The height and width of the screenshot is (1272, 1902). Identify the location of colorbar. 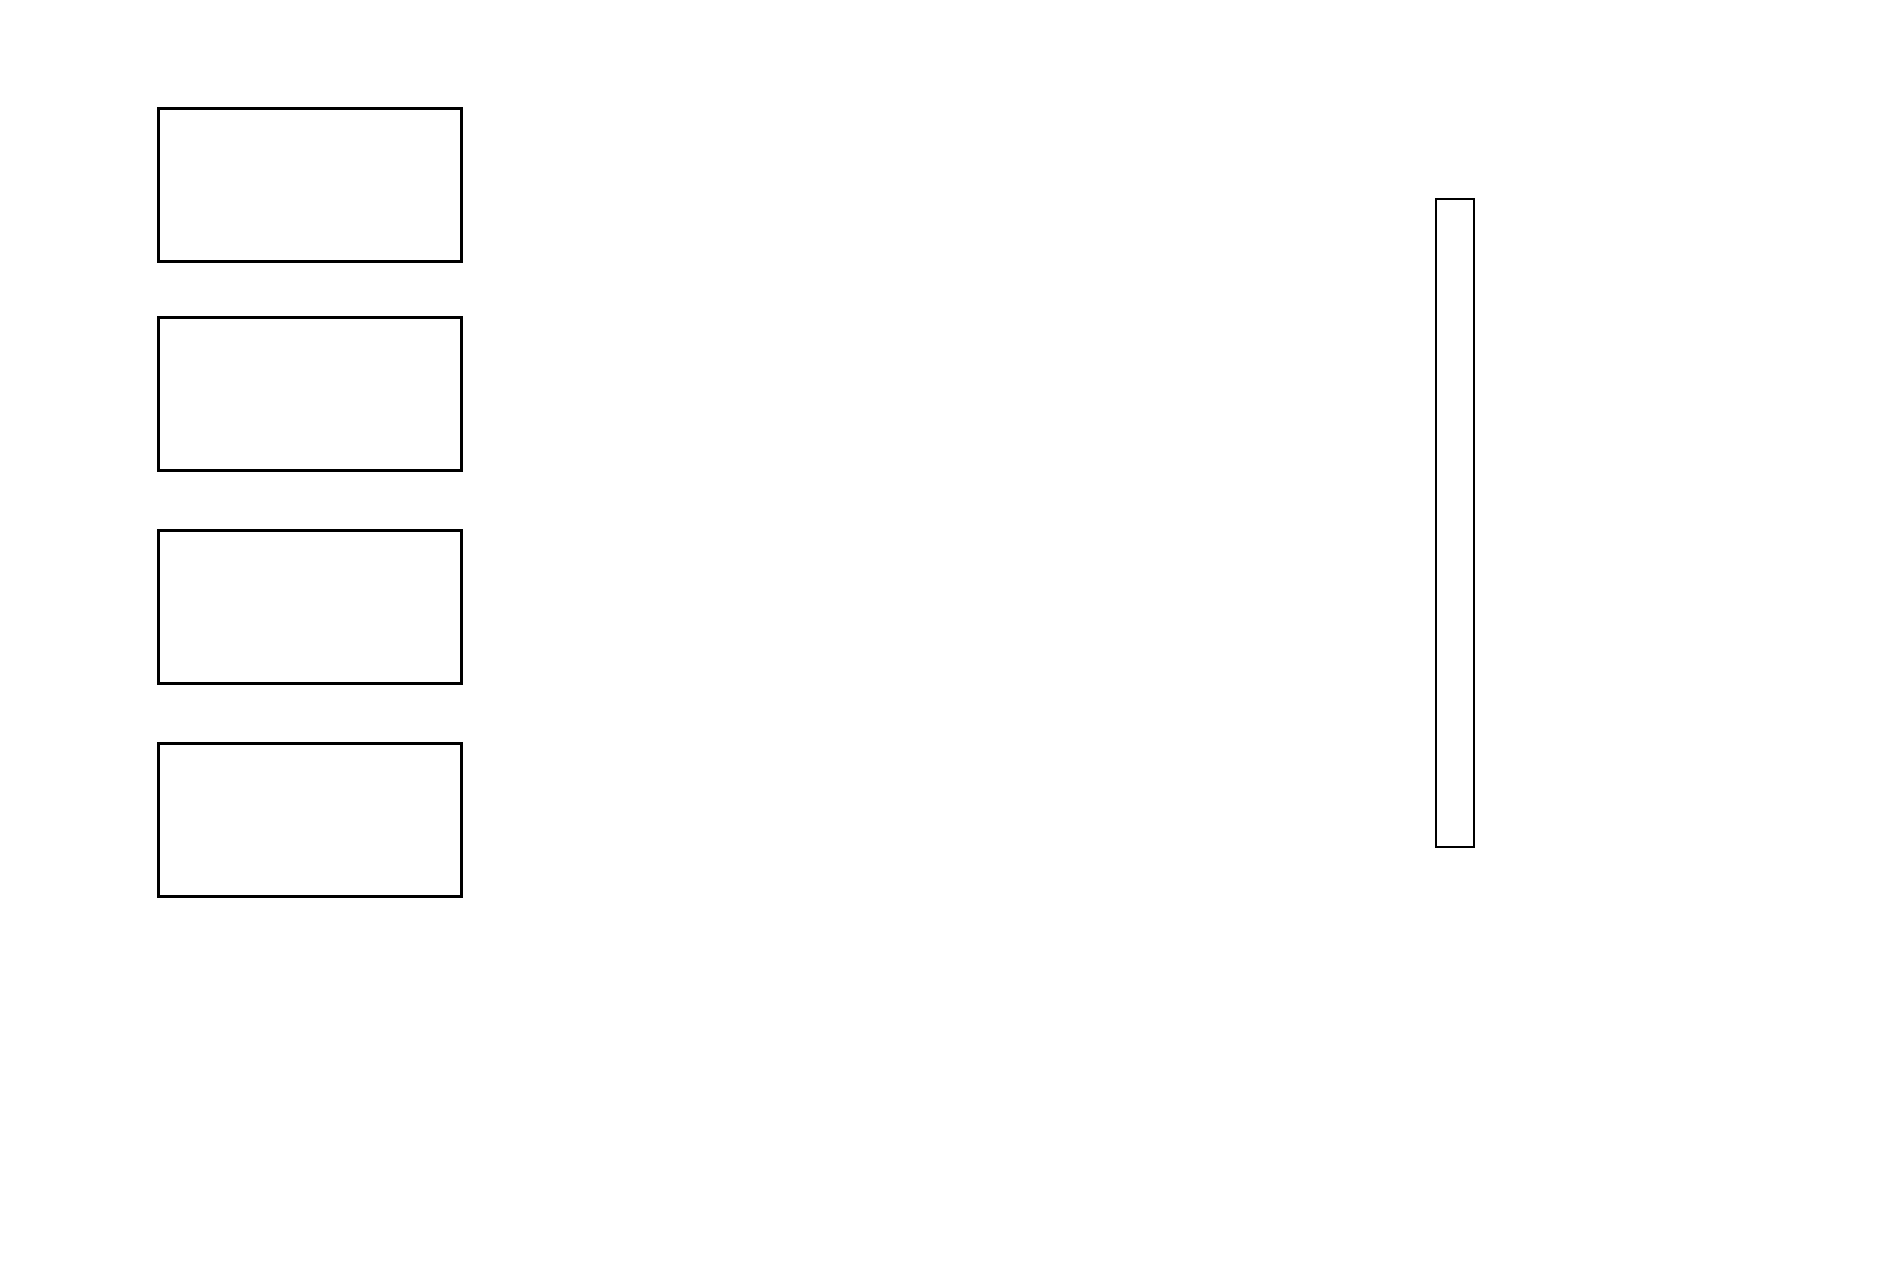
(1586, 523).